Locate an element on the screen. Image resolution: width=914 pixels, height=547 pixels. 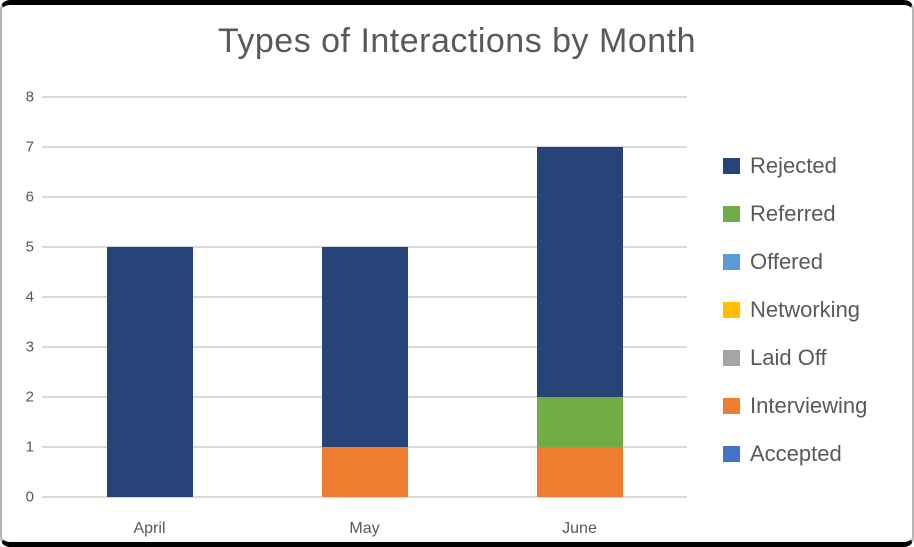
legend-label: Referred is located at coordinates (793, 213).